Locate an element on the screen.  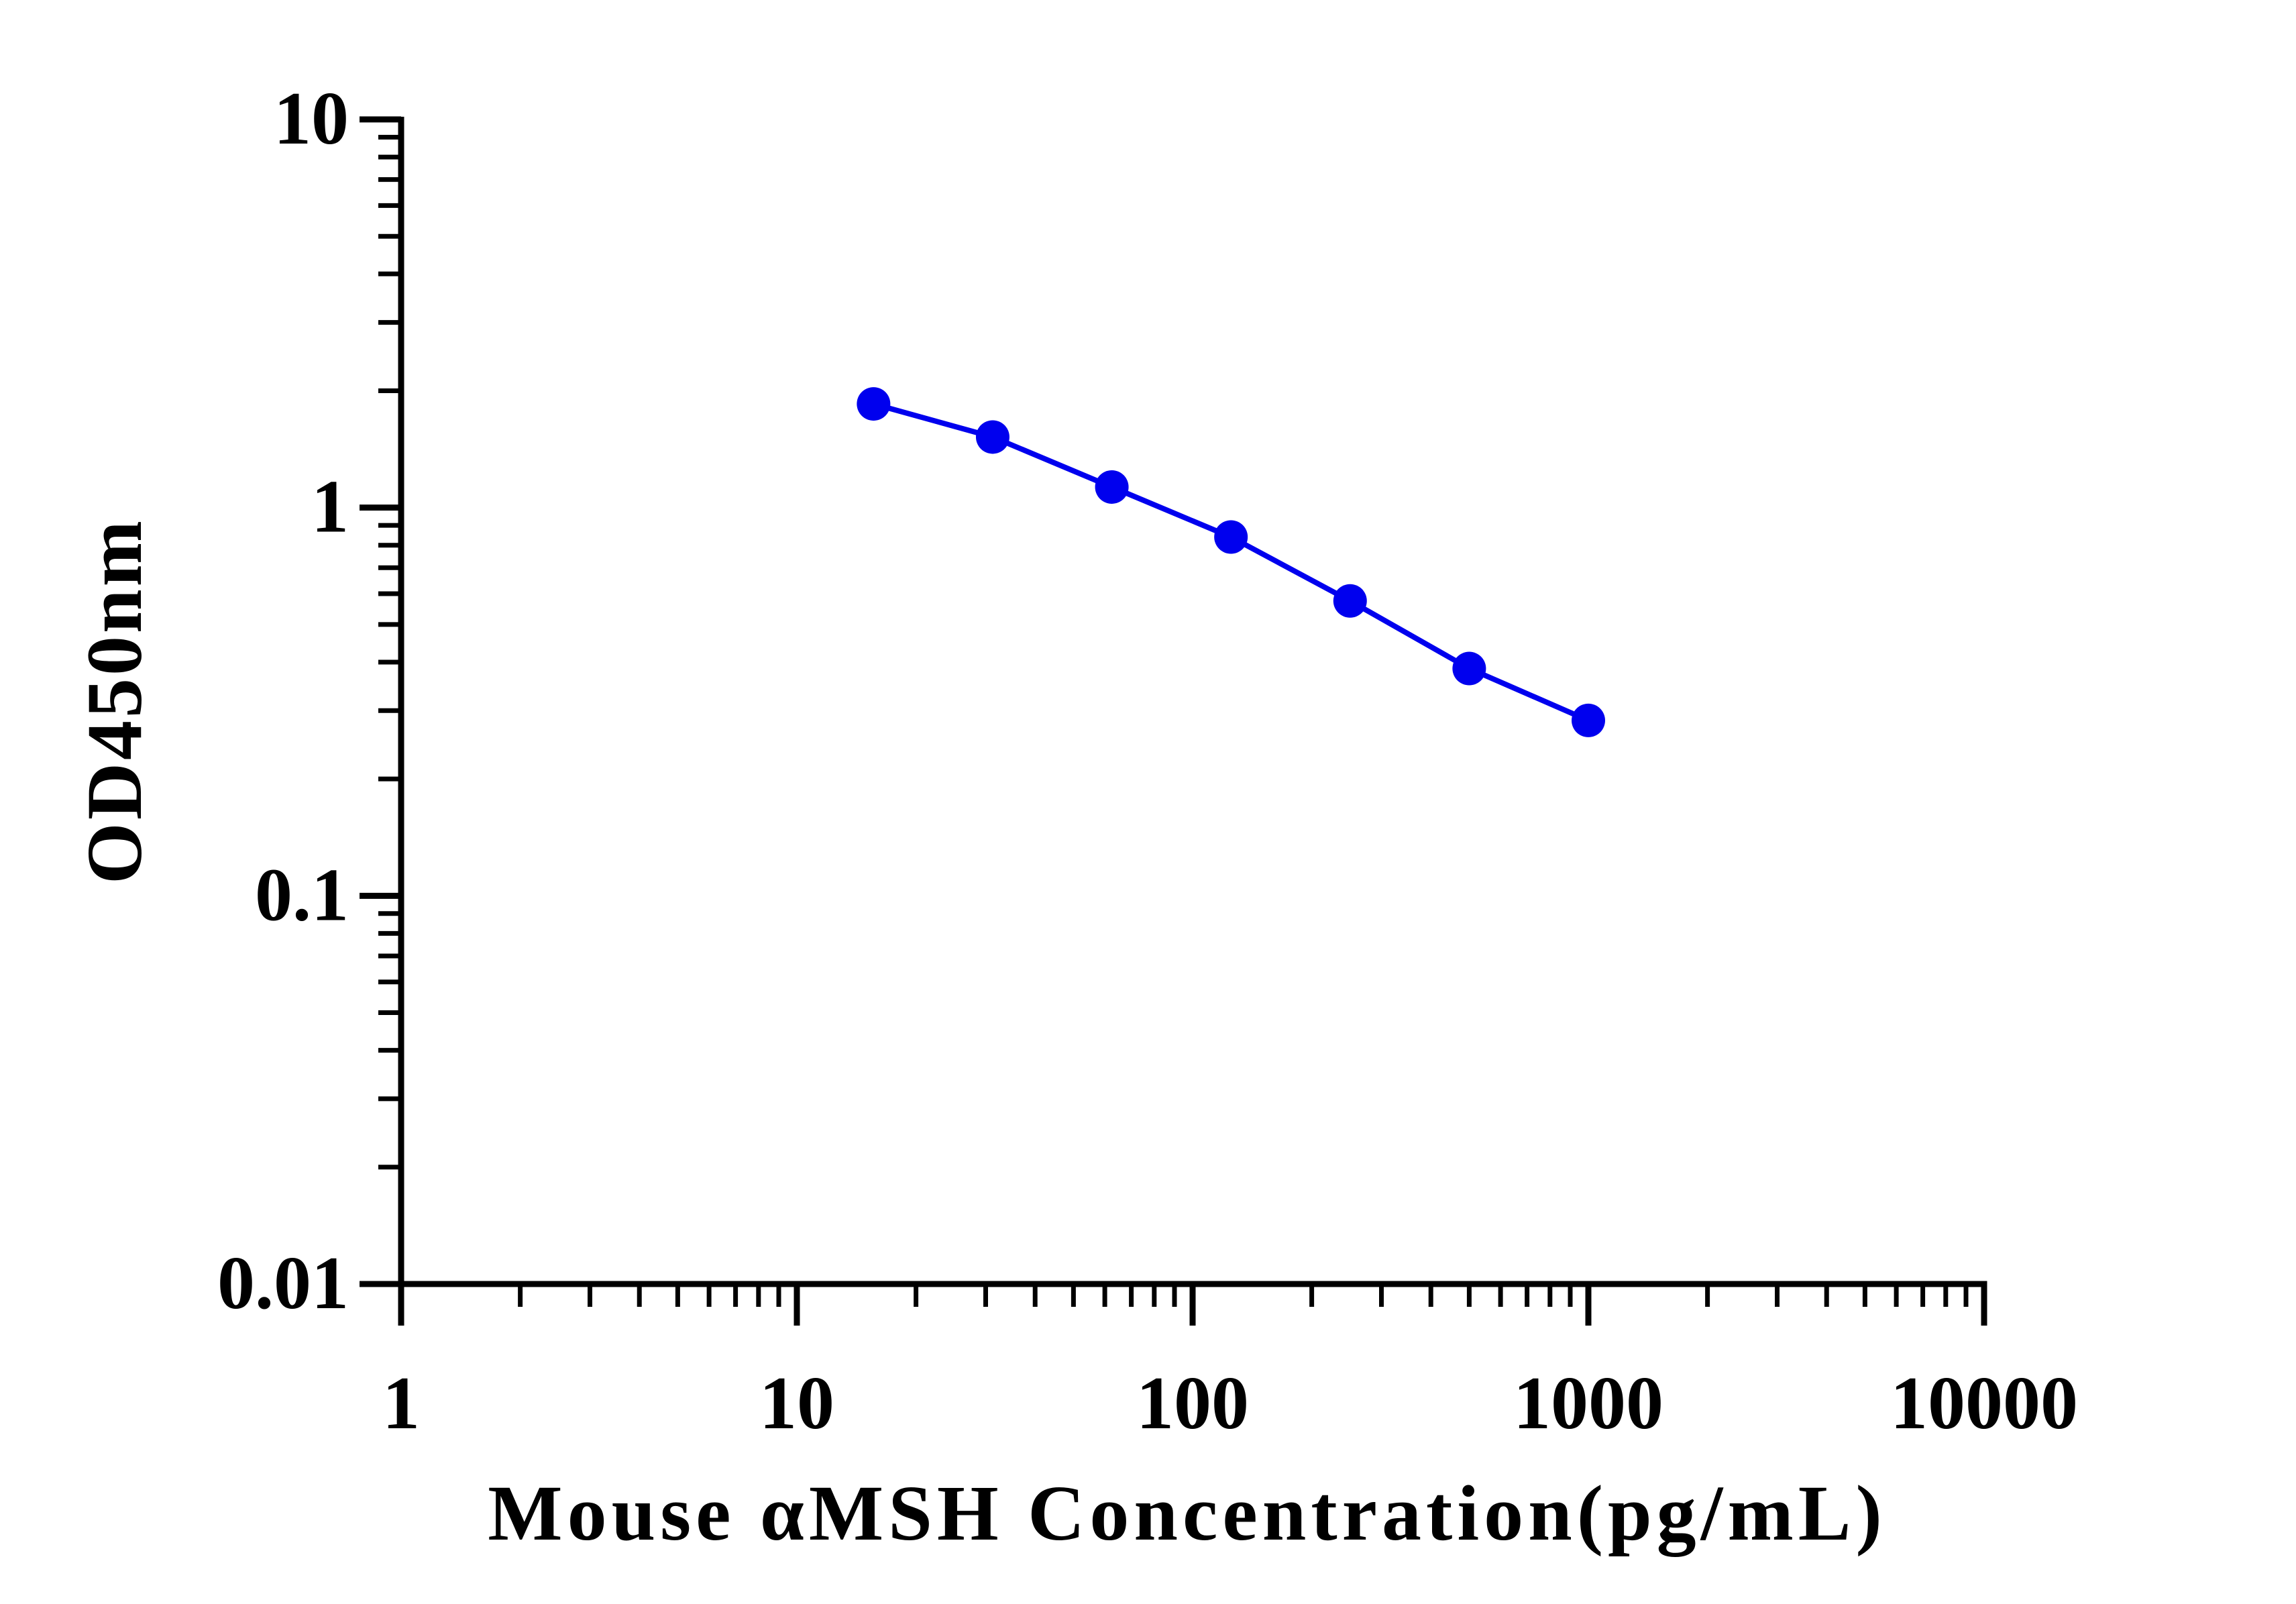
y-tick-label: 0.01 is located at coordinates (283, 1283).